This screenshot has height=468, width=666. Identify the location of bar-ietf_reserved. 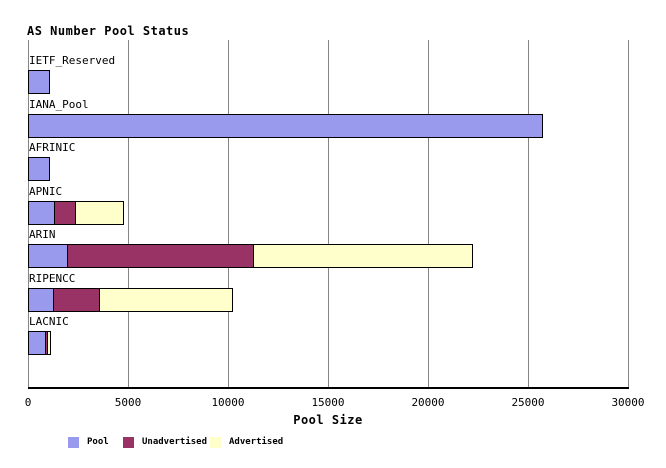
(39, 82).